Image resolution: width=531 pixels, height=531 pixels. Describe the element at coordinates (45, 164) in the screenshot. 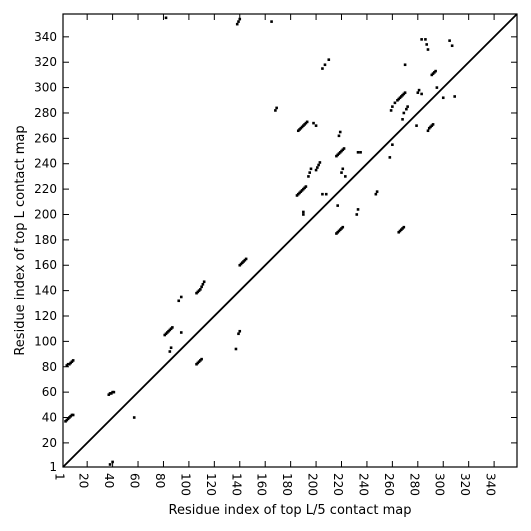

I see `y-tick-label: 240` at that location.